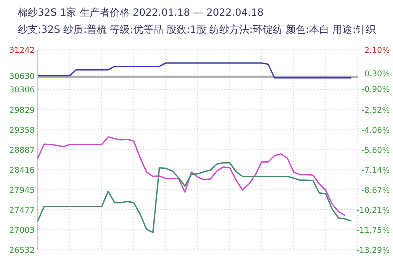 The height and width of the screenshot is (264, 393). What do you see at coordinates (377, 50) in the screenshot?
I see `y2-tick-label: 2.10%` at bounding box center [377, 50].